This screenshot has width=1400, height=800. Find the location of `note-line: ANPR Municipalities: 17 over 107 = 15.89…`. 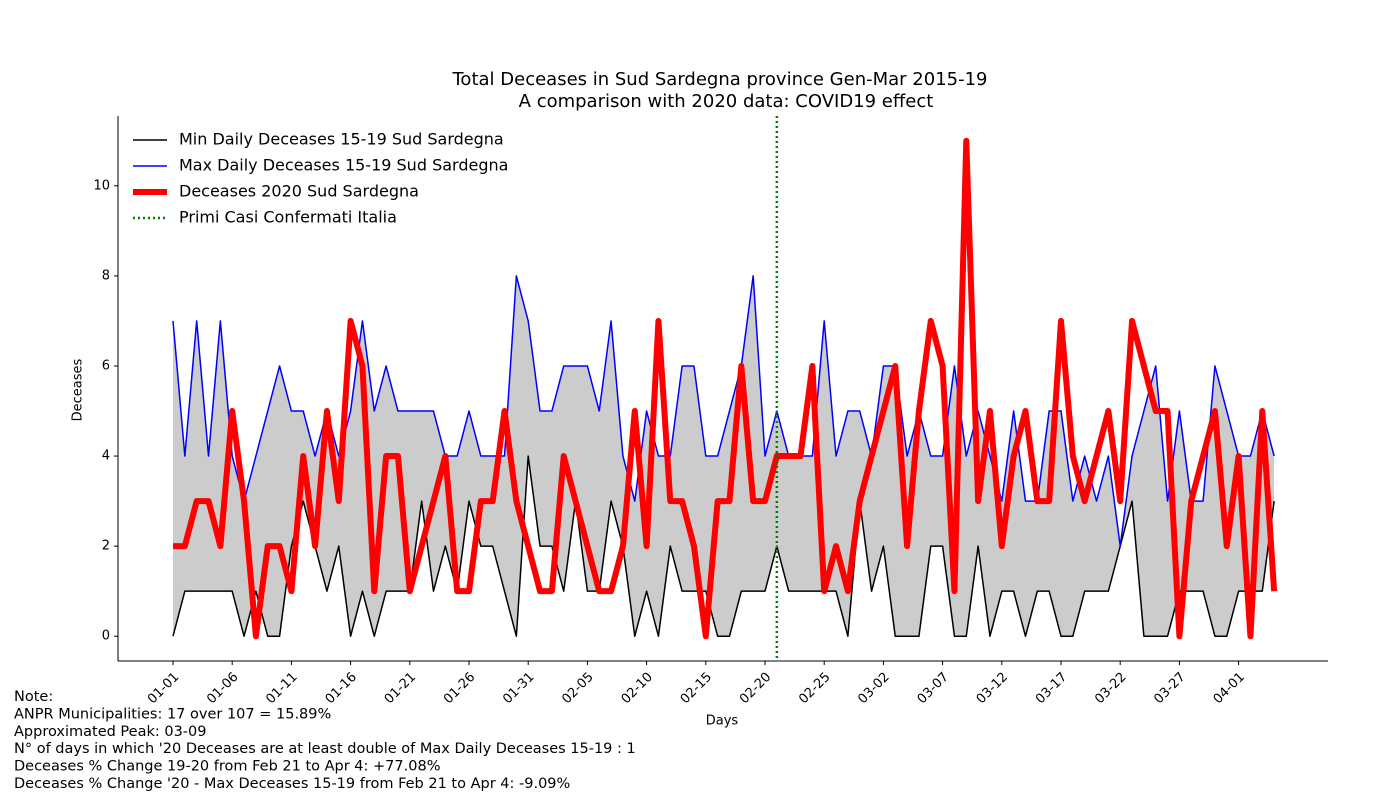

note-line: ANPR Municipalities: 17 over 107 = 15.89… is located at coordinates (172, 714).